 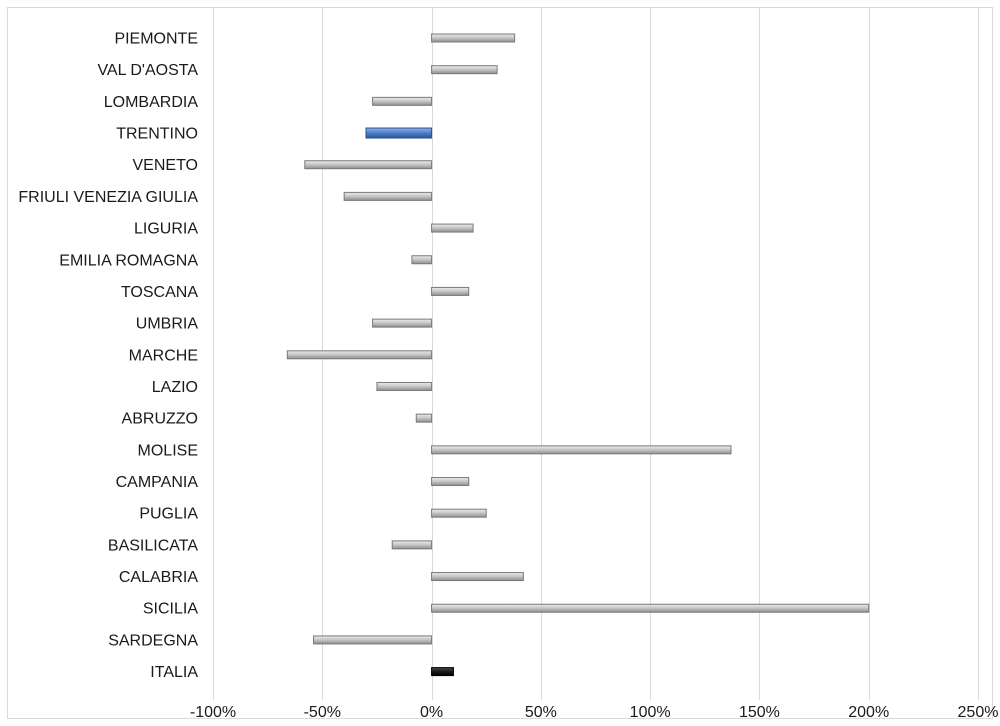 I want to click on category-label: ABRUZZO, so click(x=160, y=419).